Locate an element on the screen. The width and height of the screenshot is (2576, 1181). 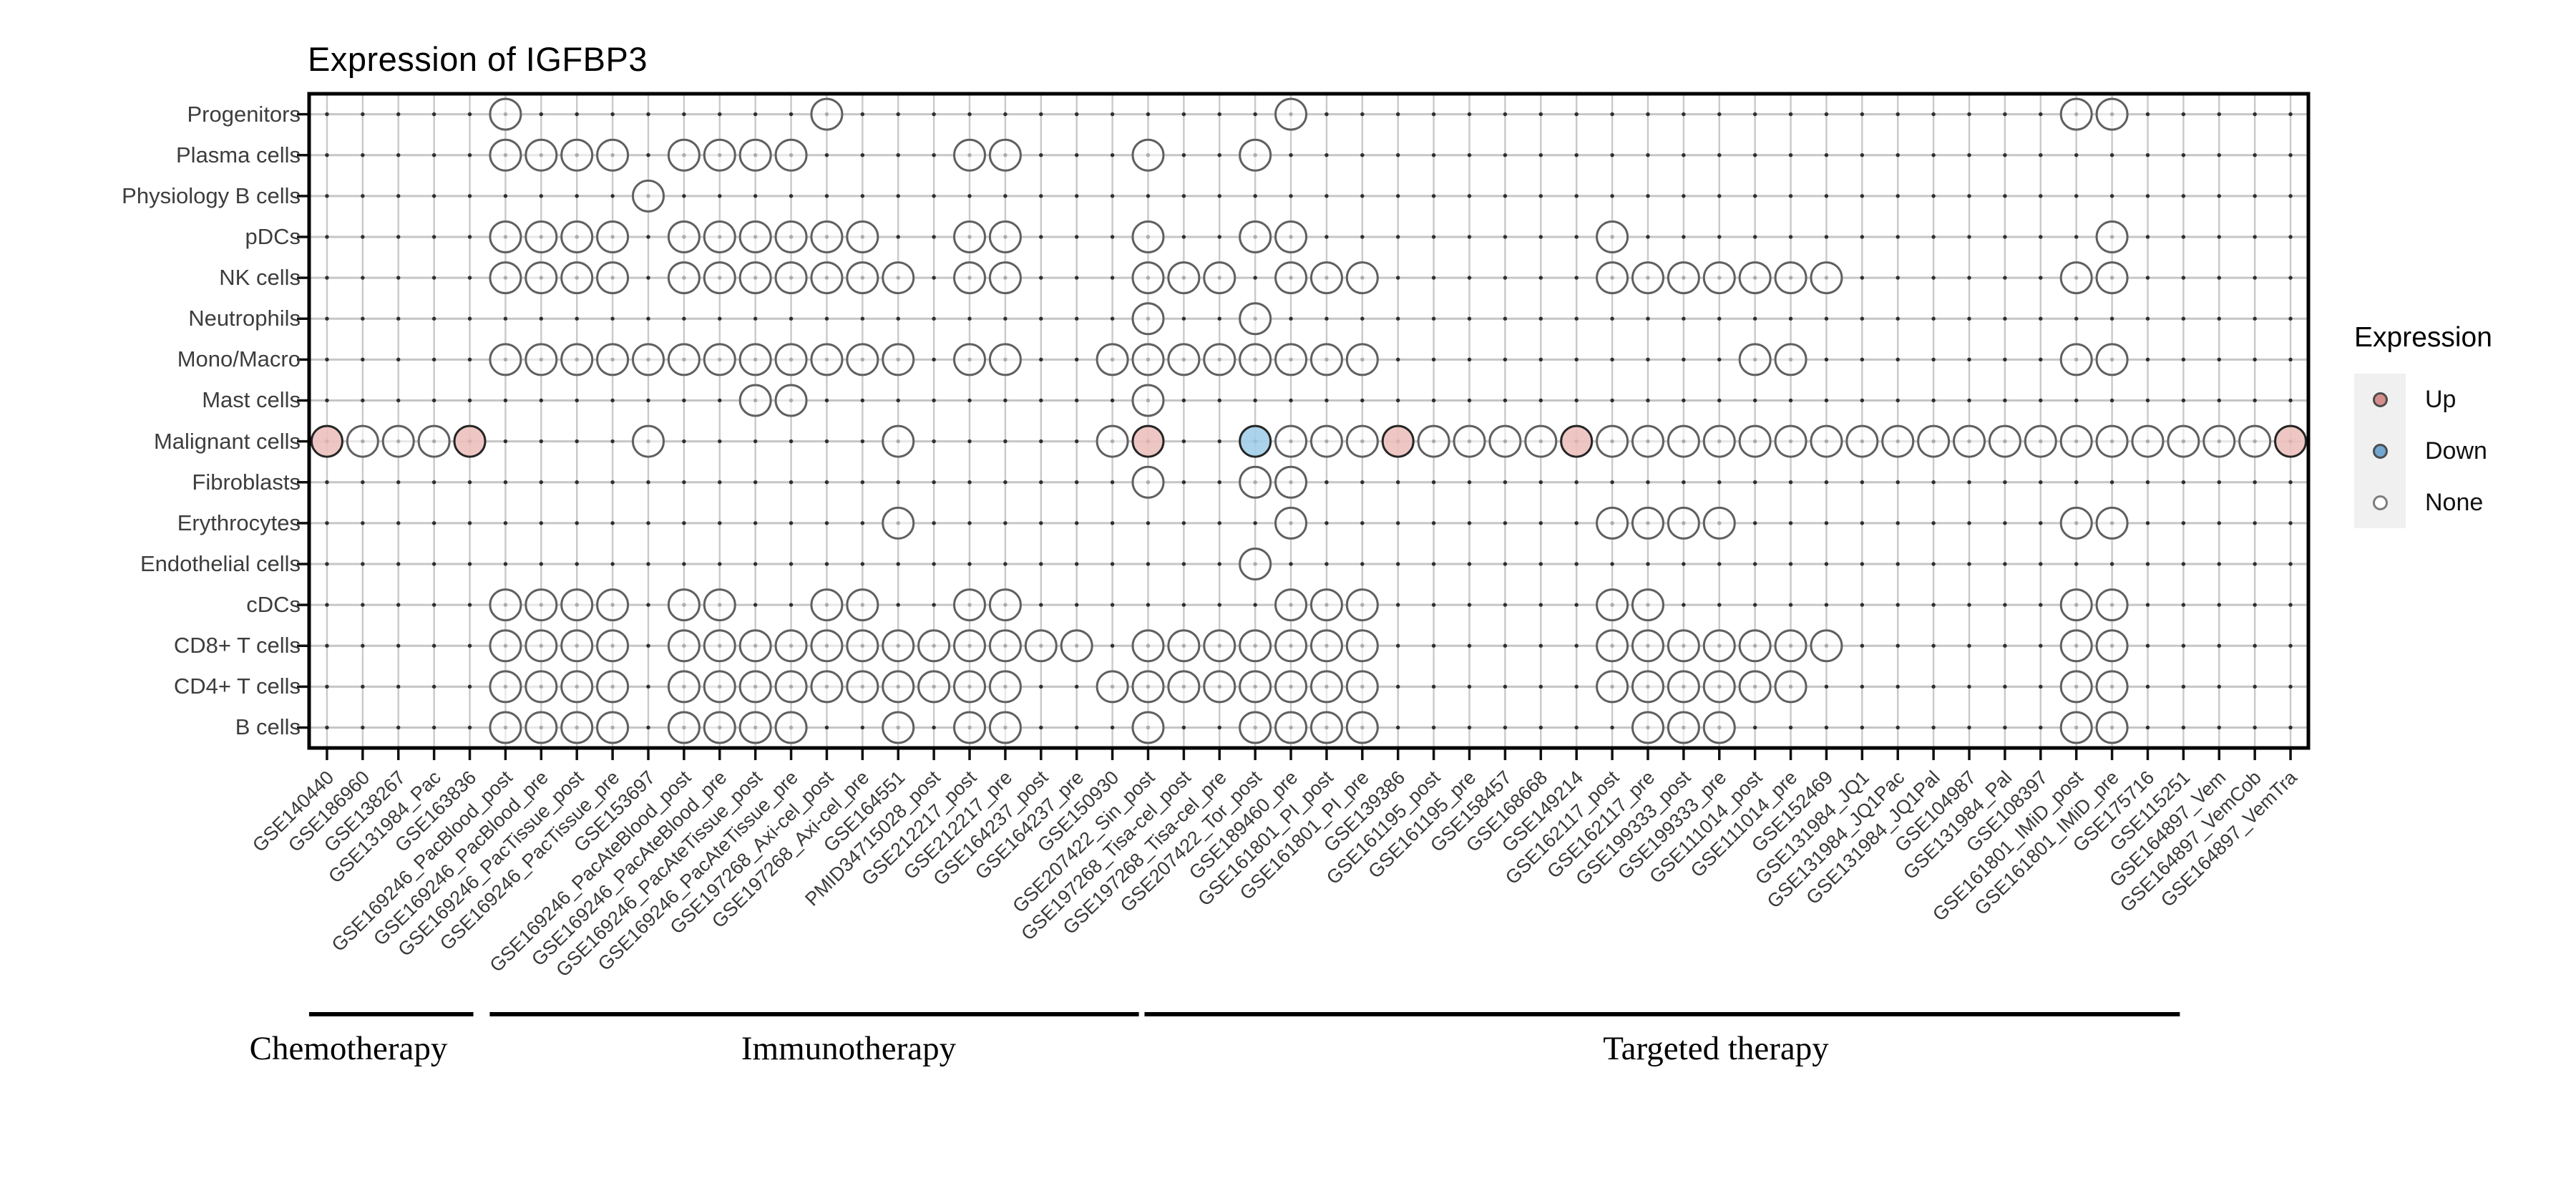
y-axis-label: Malignant cells is located at coordinates (227, 441).